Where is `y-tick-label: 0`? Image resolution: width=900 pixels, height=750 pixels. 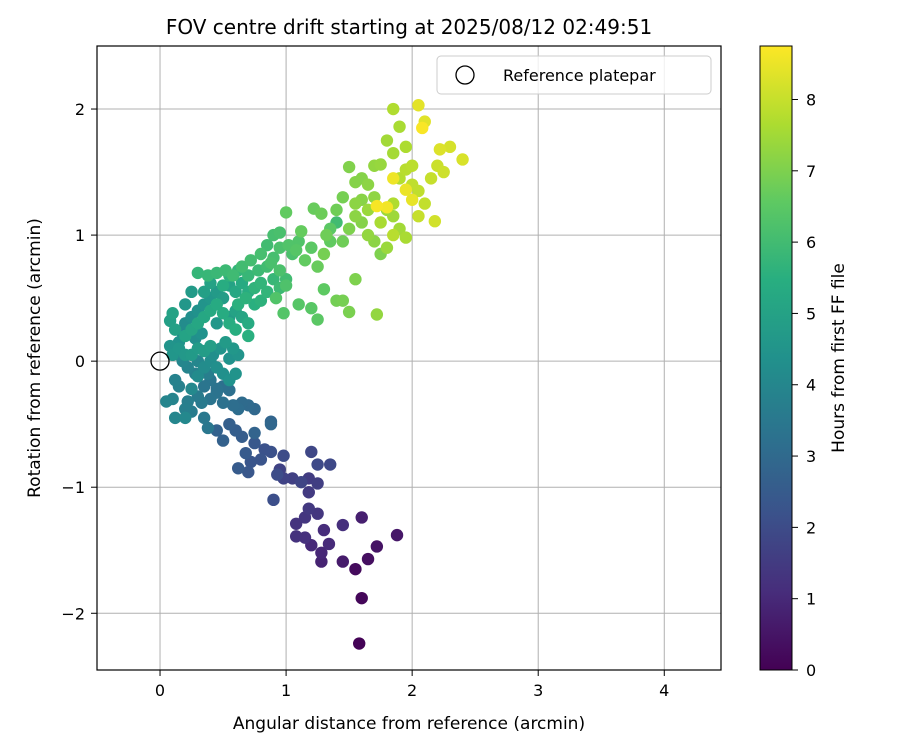
y-tick-label: 0 is located at coordinates (80, 361).